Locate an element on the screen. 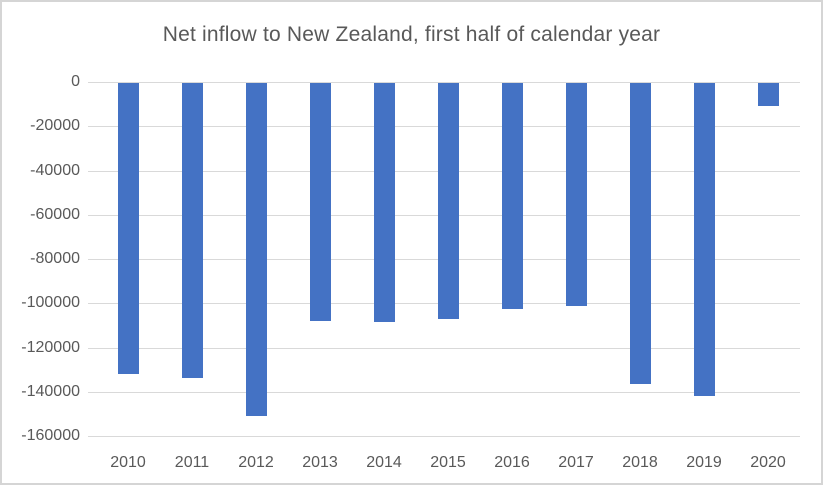 The height and width of the screenshot is (485, 823). bar-2018 is located at coordinates (640, 233).